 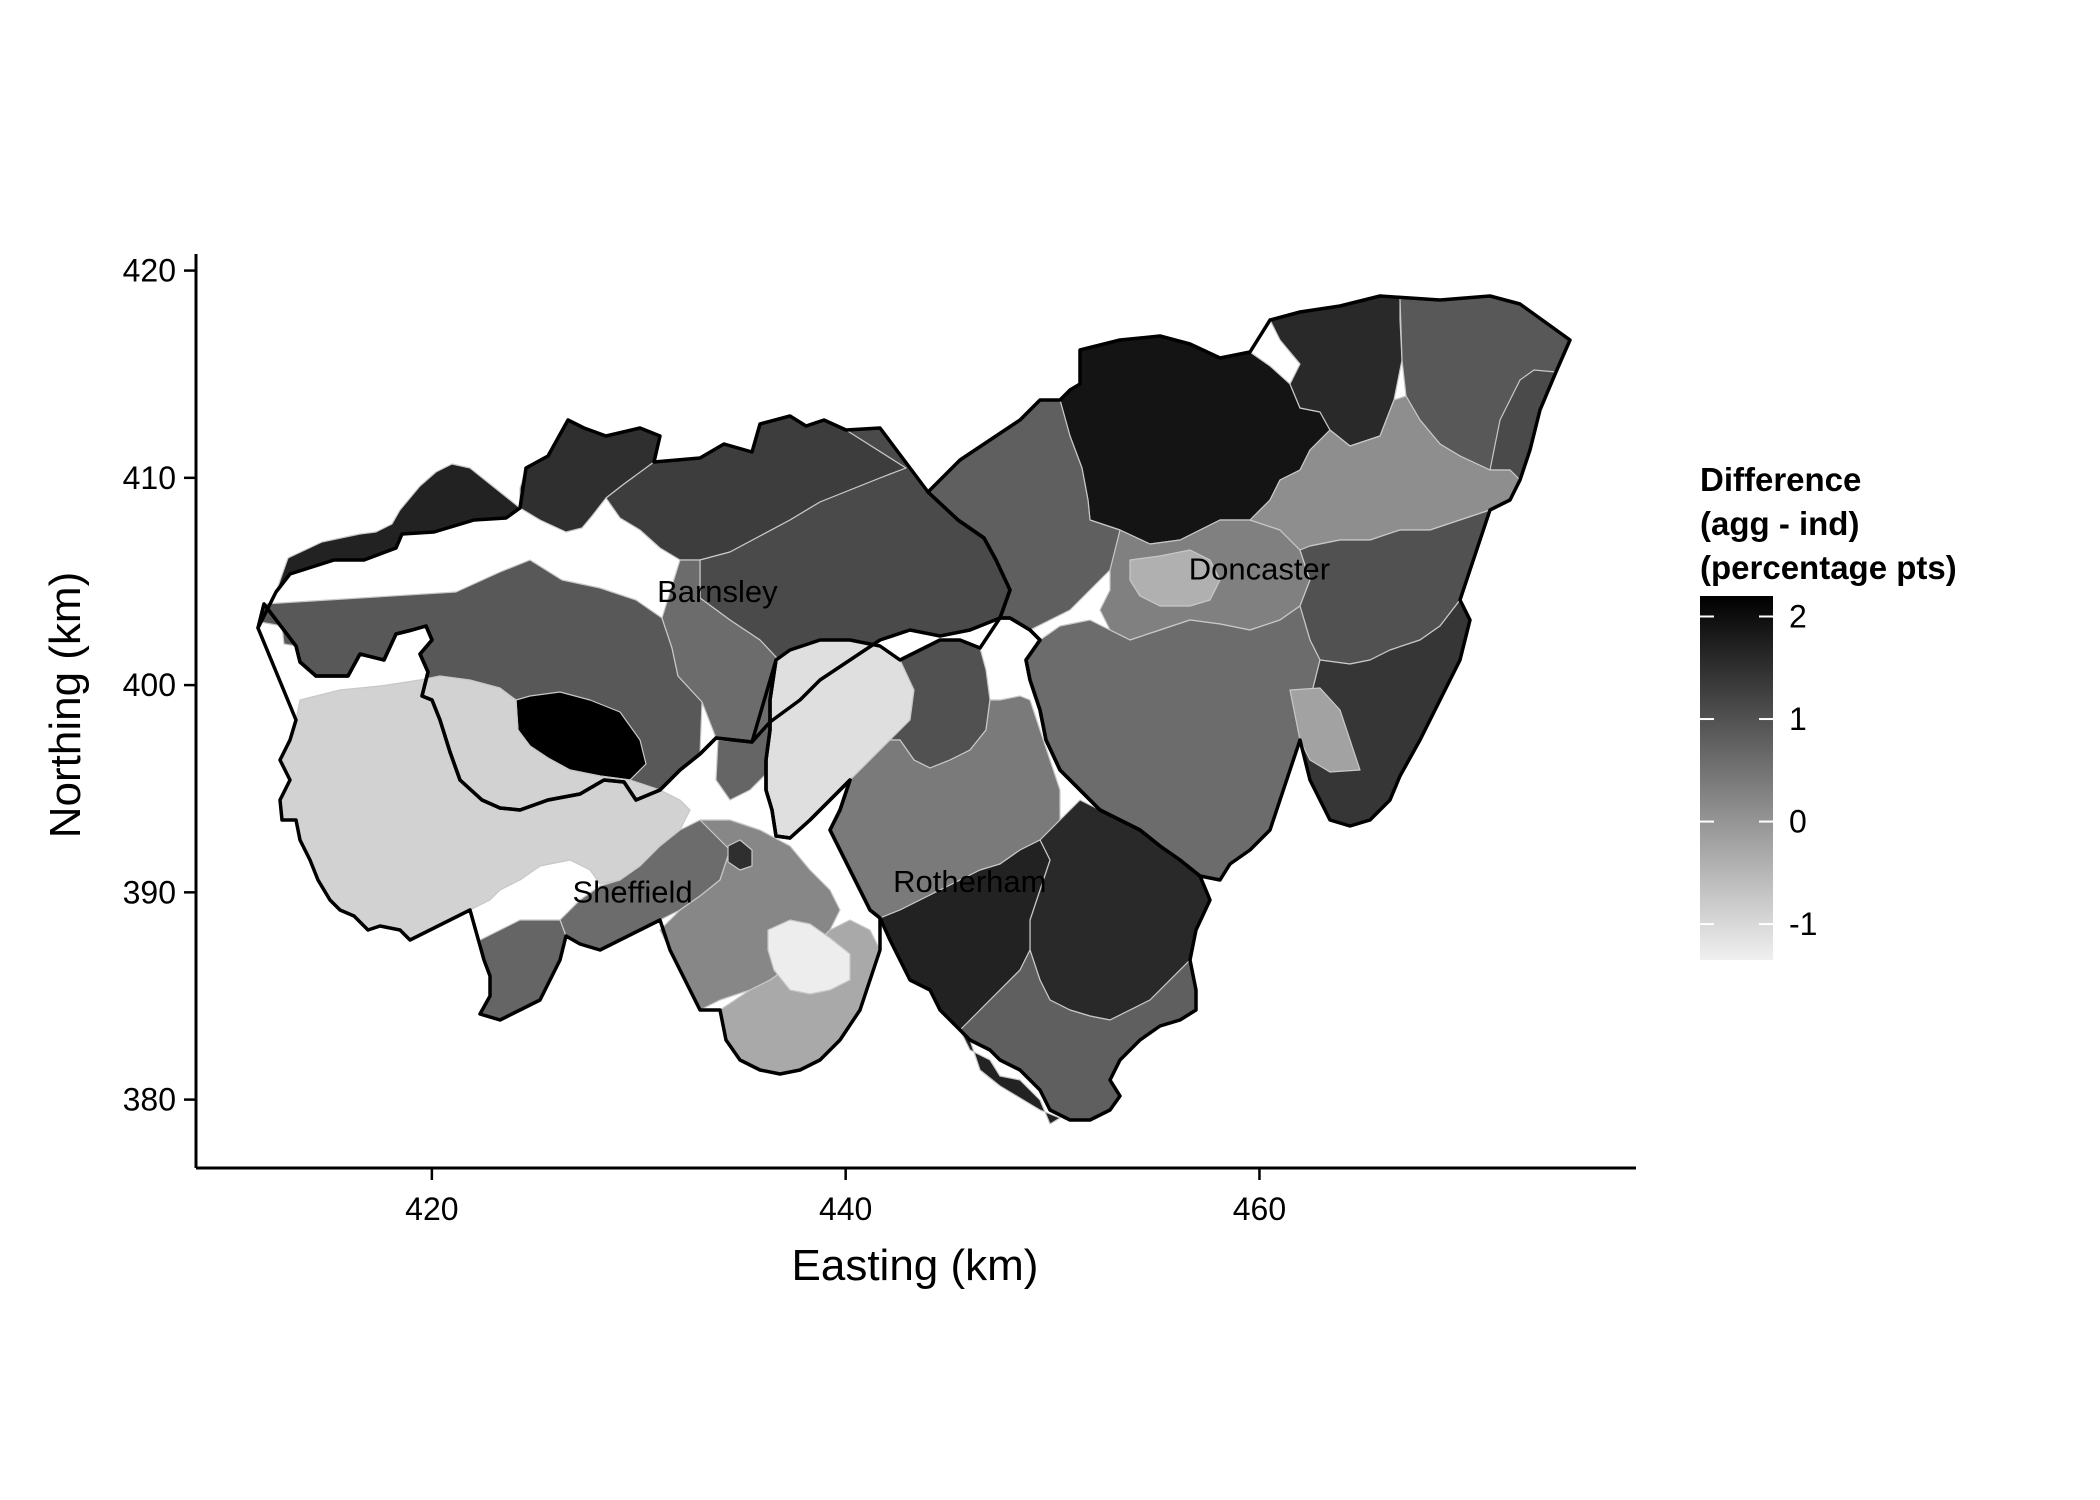 What do you see at coordinates (149, 271) in the screenshot?
I see `y-tick-label: 420` at bounding box center [149, 271].